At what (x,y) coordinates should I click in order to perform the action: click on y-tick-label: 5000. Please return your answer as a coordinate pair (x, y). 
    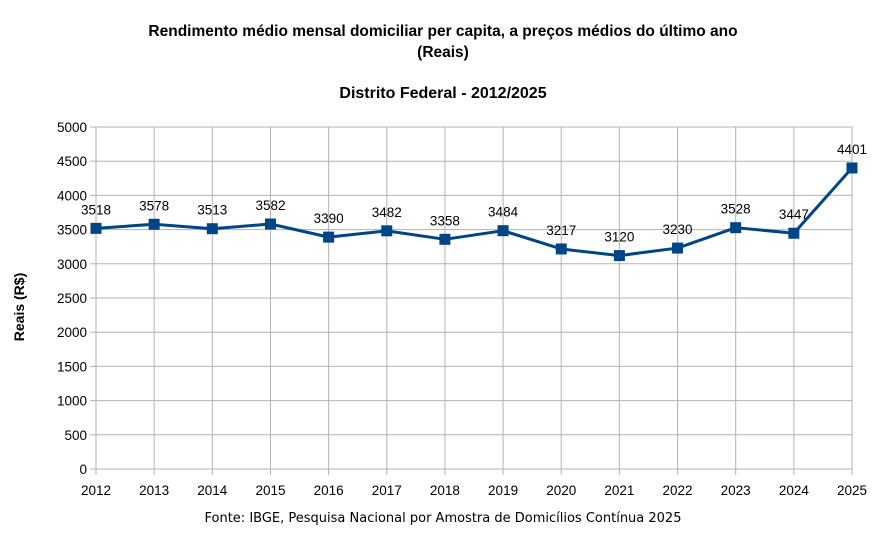
    Looking at the image, I should click on (72, 127).